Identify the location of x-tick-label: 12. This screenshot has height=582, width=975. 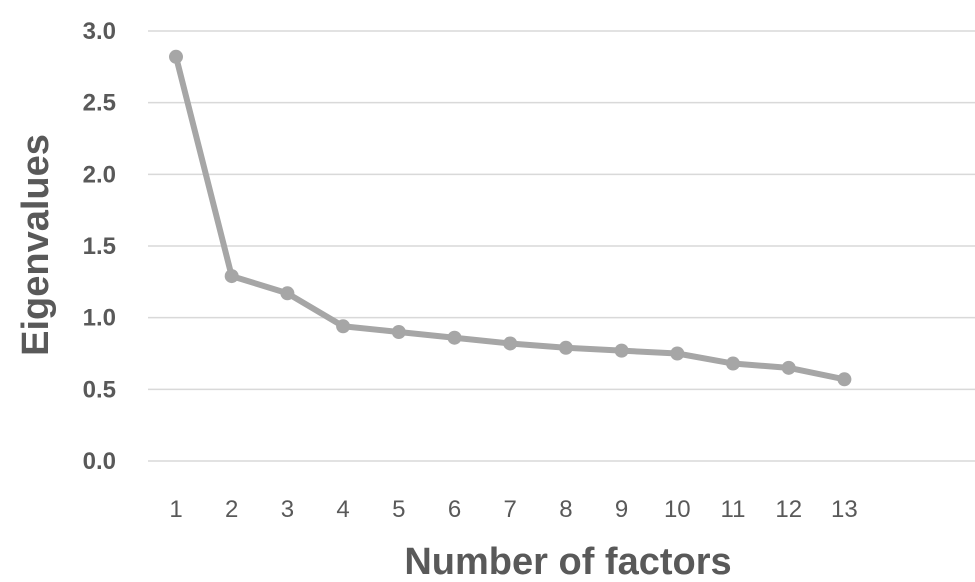
(788, 509).